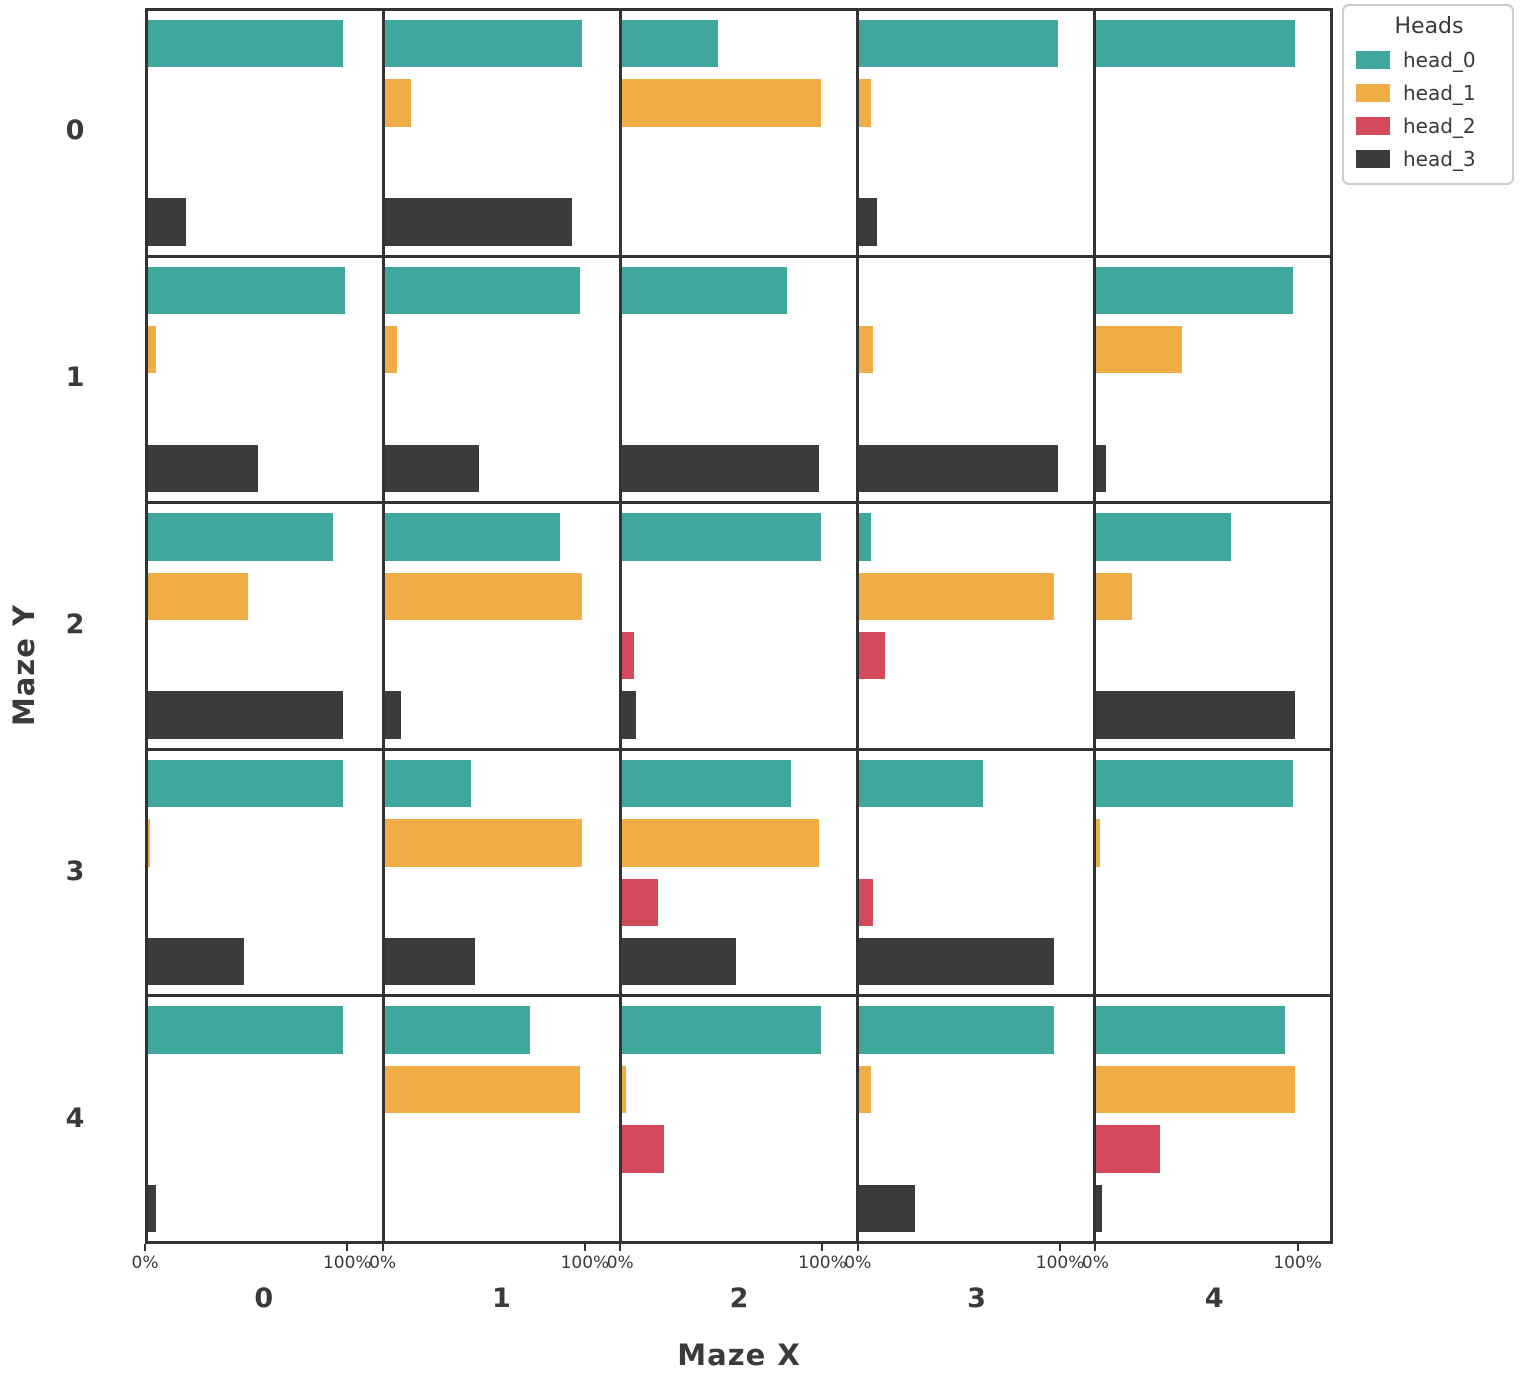  I want to click on x-axis: 0% 100% 0% 100% 0% 100% 0% 100% 0% 100%, so click(732, 1264).